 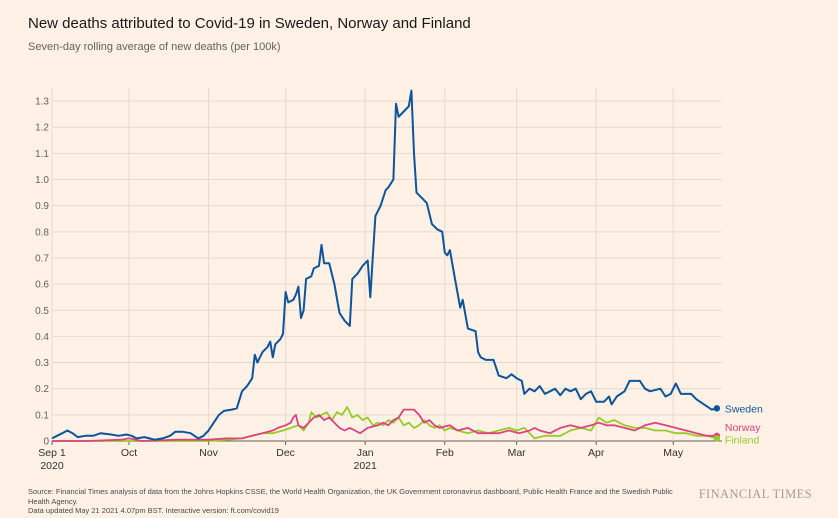 I want to click on y-tick-label: 0.6, so click(x=42, y=285).